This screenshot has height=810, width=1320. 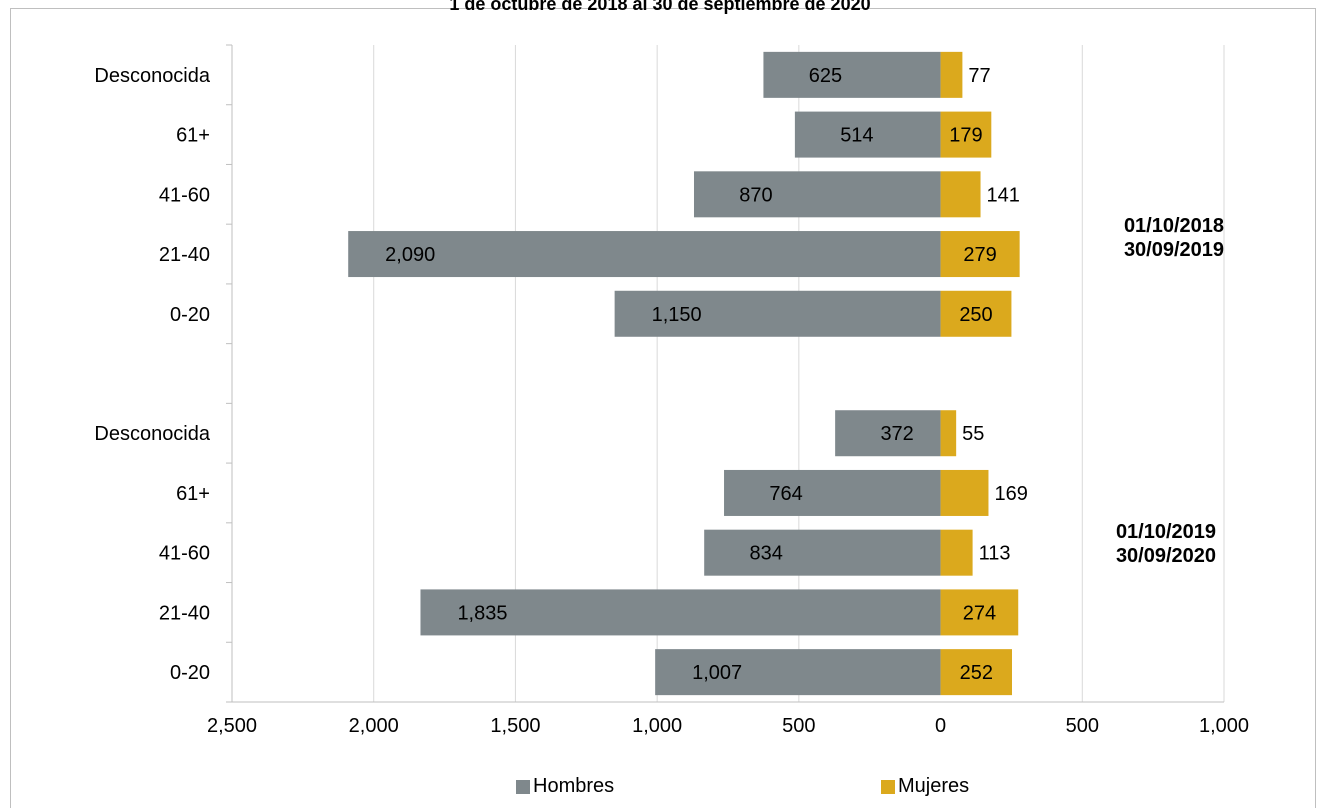 I want to click on data-label-hombres: 1,835, so click(x=482, y=613).